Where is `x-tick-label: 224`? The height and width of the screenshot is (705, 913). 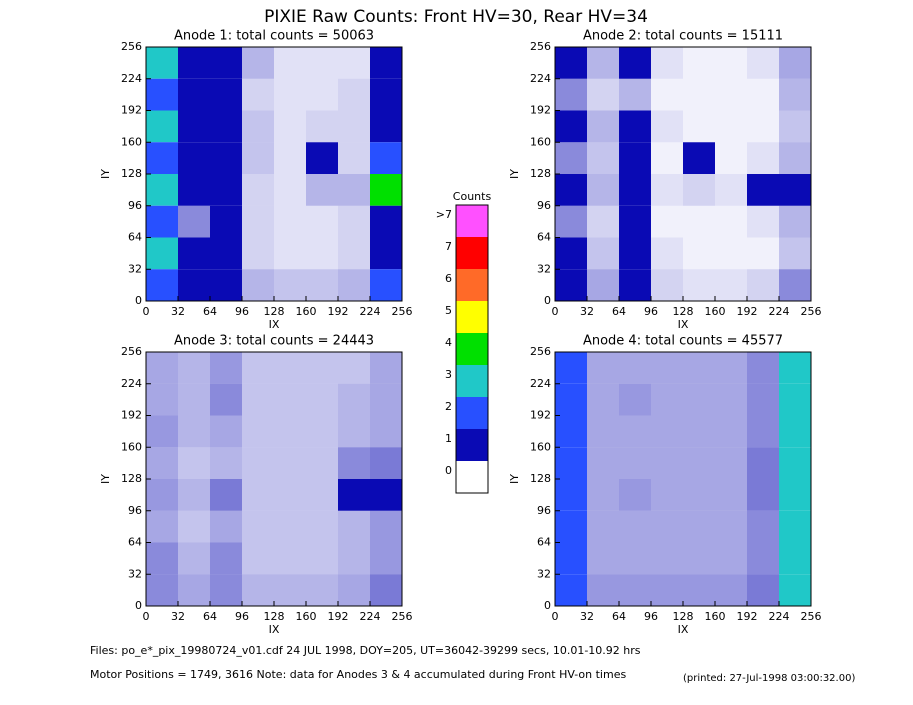 x-tick-label: 224 is located at coordinates (779, 616).